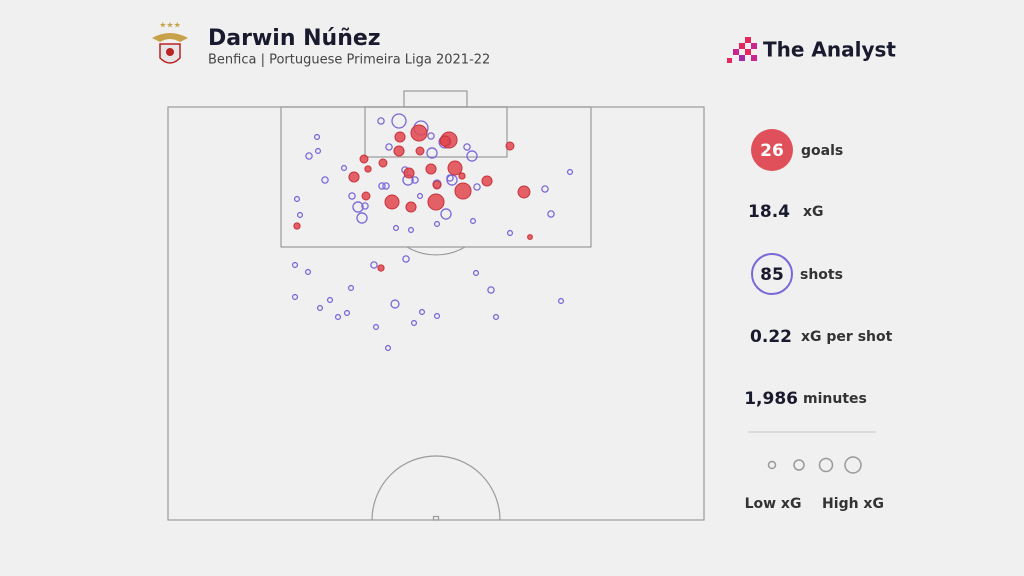  I want to click on stat-value: 26, so click(772, 151).